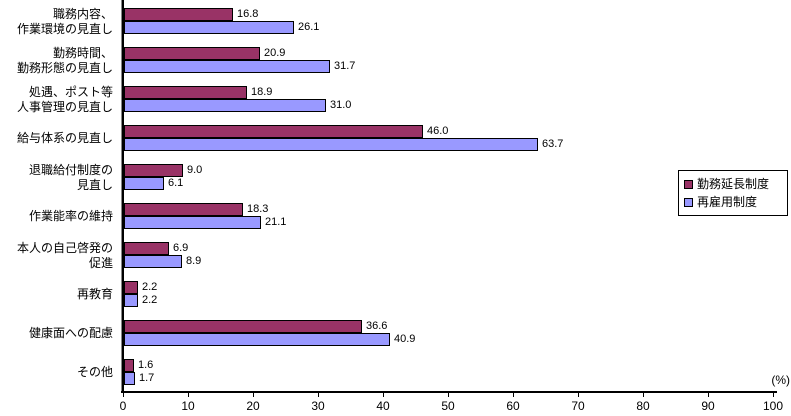 The image size is (791, 416). I want to click on legend-item: 再雇用制度, so click(733, 202).